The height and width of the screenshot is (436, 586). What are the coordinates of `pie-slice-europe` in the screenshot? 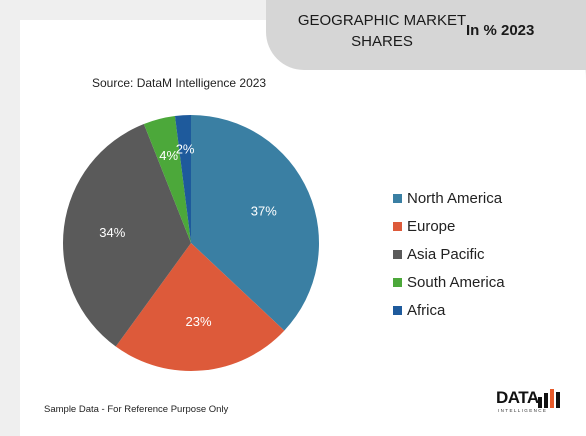 It's located at (200, 307).